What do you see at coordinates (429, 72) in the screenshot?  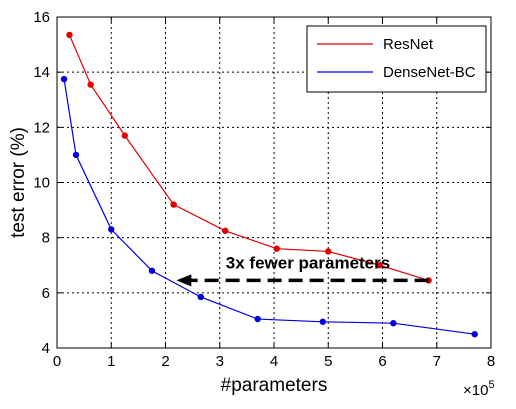 I see `legend-entry-densenet-bc: DenseNet-BC` at bounding box center [429, 72].